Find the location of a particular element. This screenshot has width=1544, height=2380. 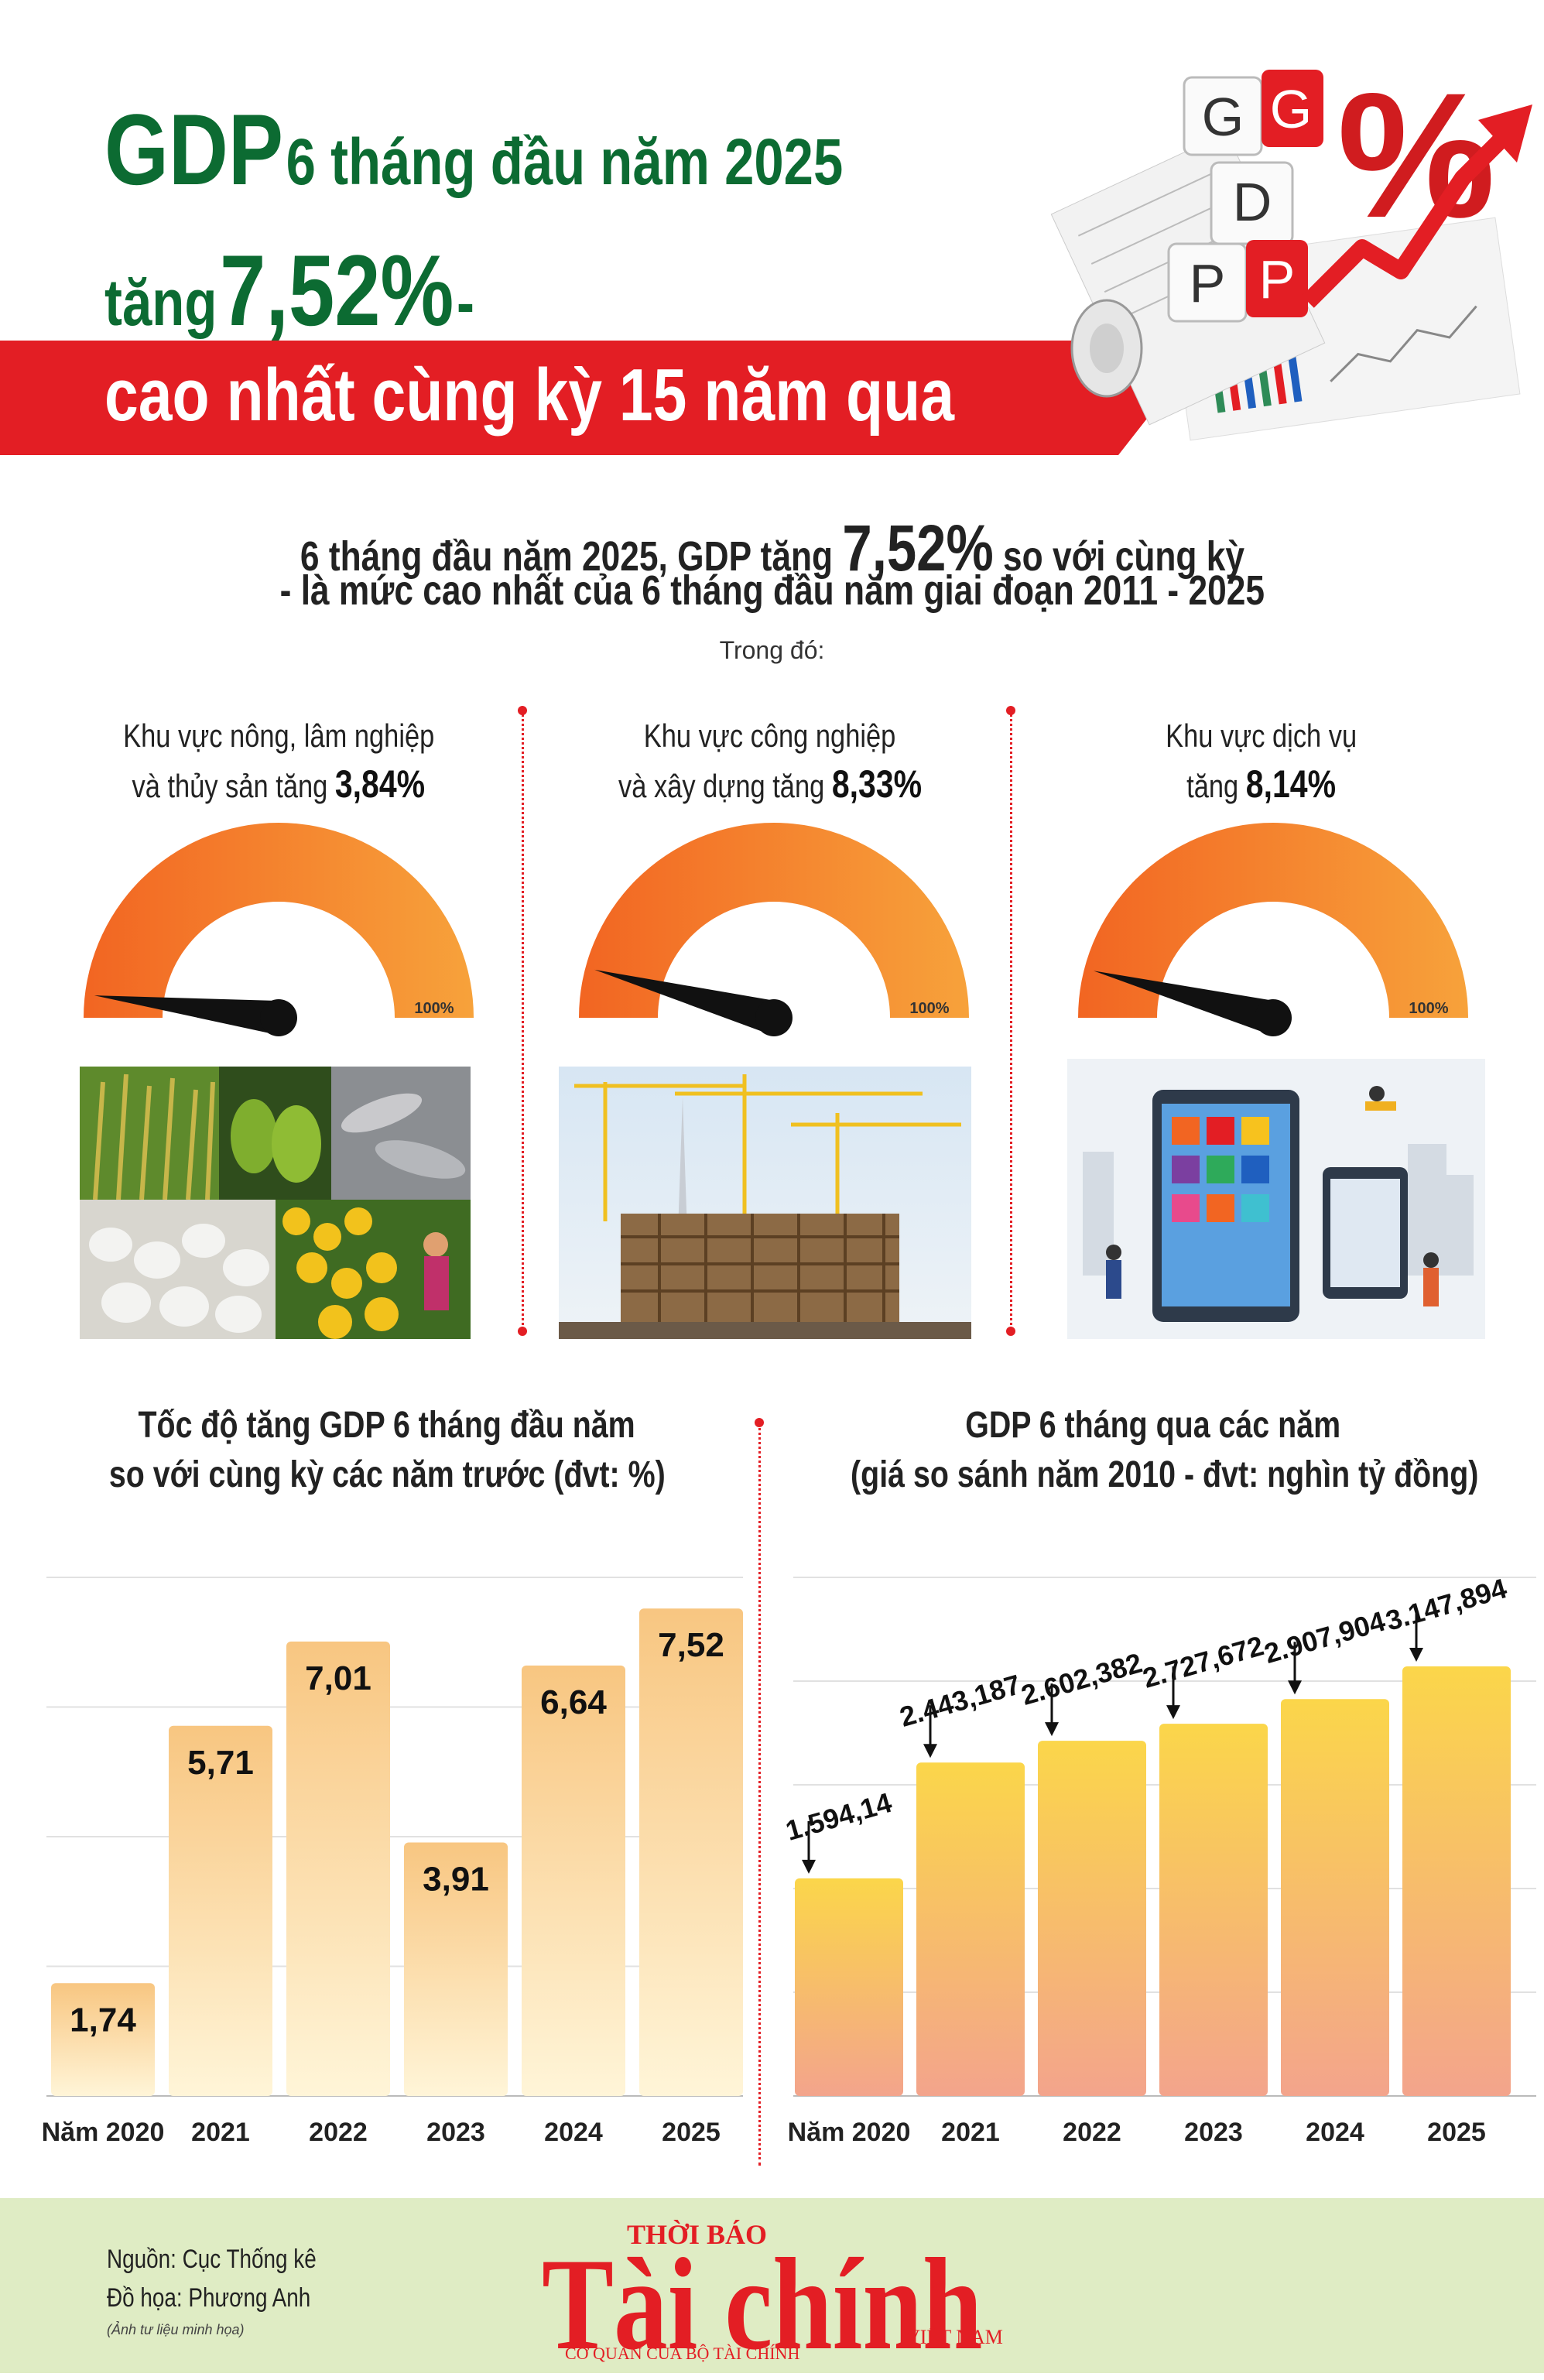

headline-value: 7,52% is located at coordinates (337, 290).